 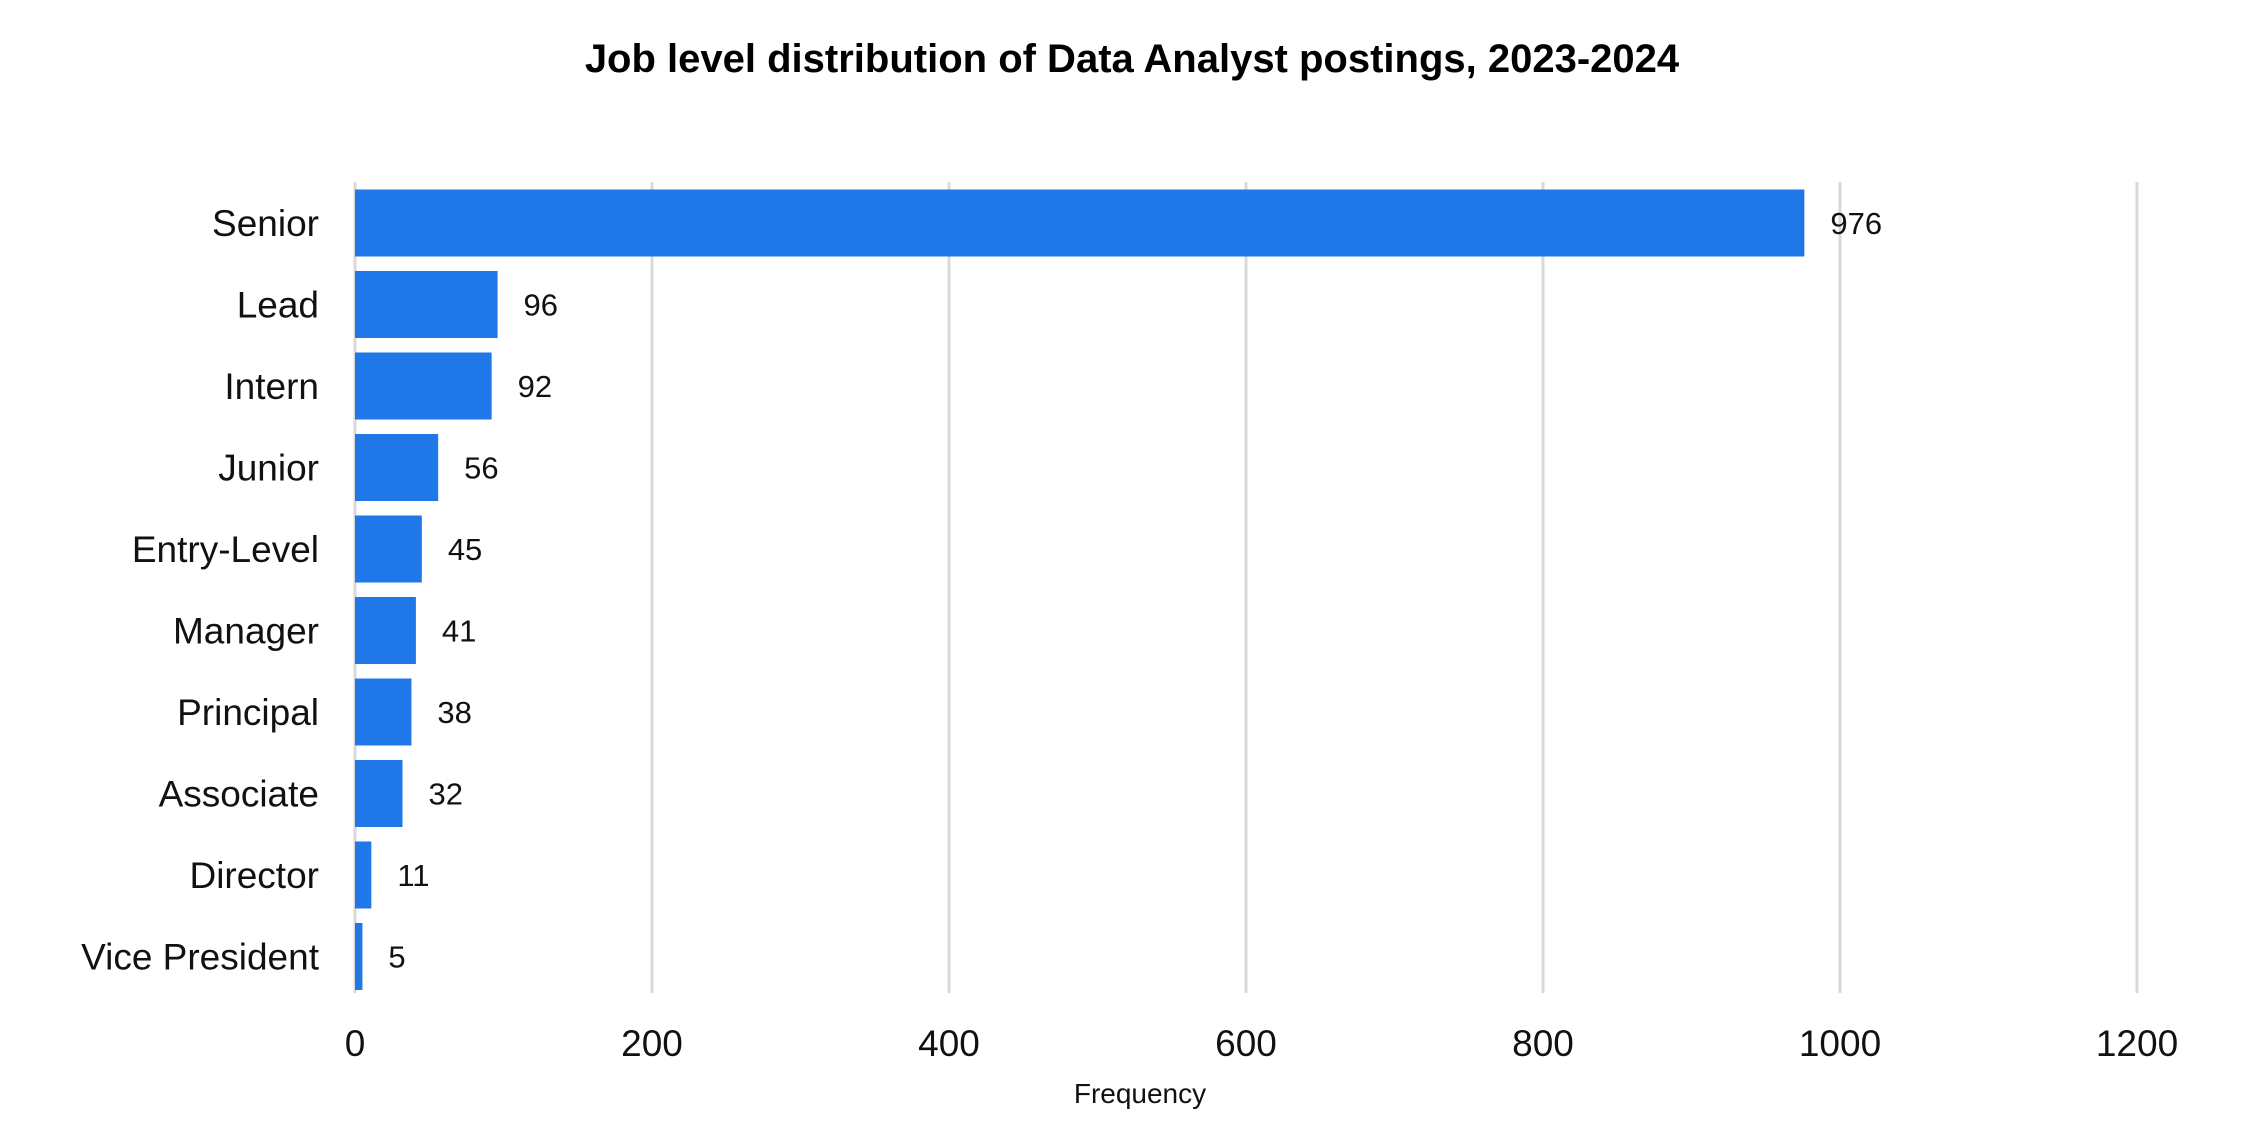 I want to click on value-label: 32, so click(x=446, y=794).